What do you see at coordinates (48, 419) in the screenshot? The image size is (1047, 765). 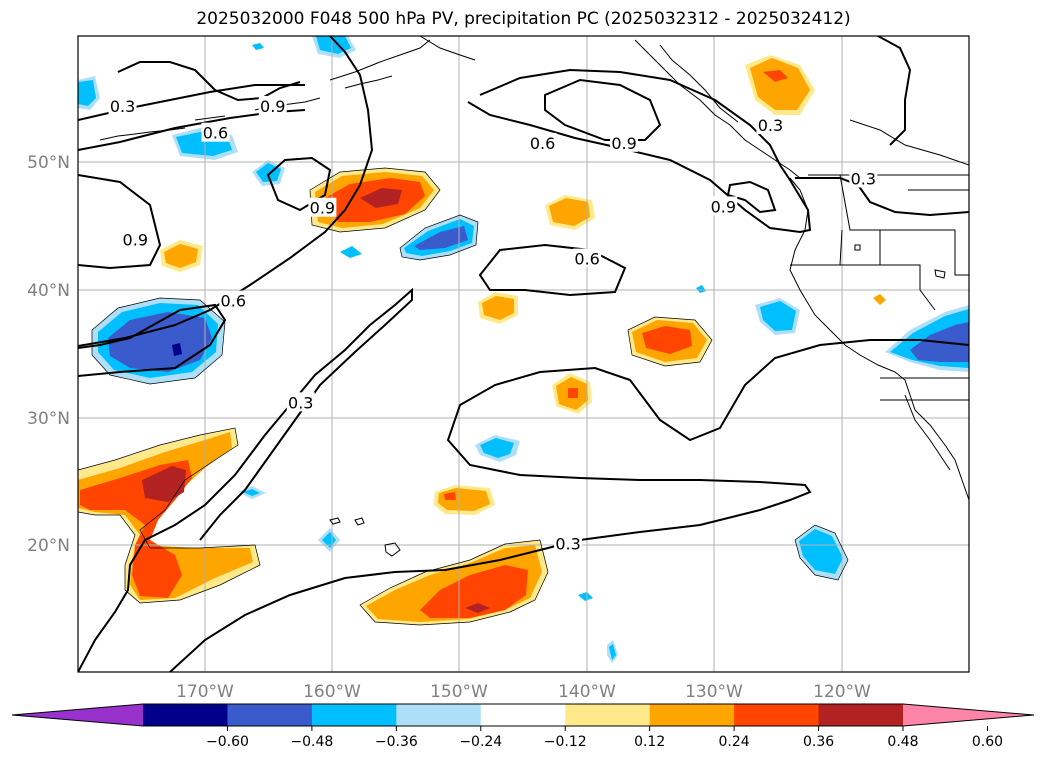 I see `lat-label: 30°N` at bounding box center [48, 419].